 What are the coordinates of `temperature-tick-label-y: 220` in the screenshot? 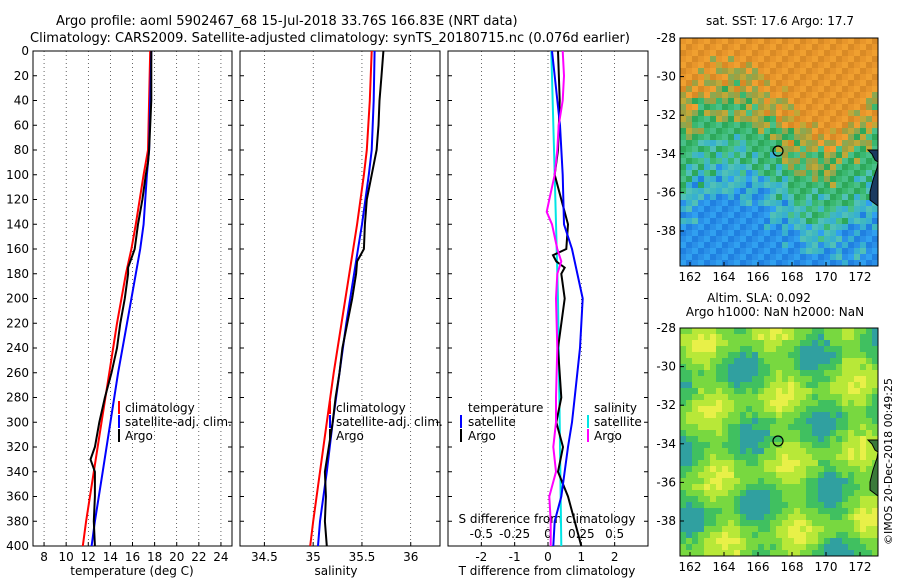 It's located at (17, 323).